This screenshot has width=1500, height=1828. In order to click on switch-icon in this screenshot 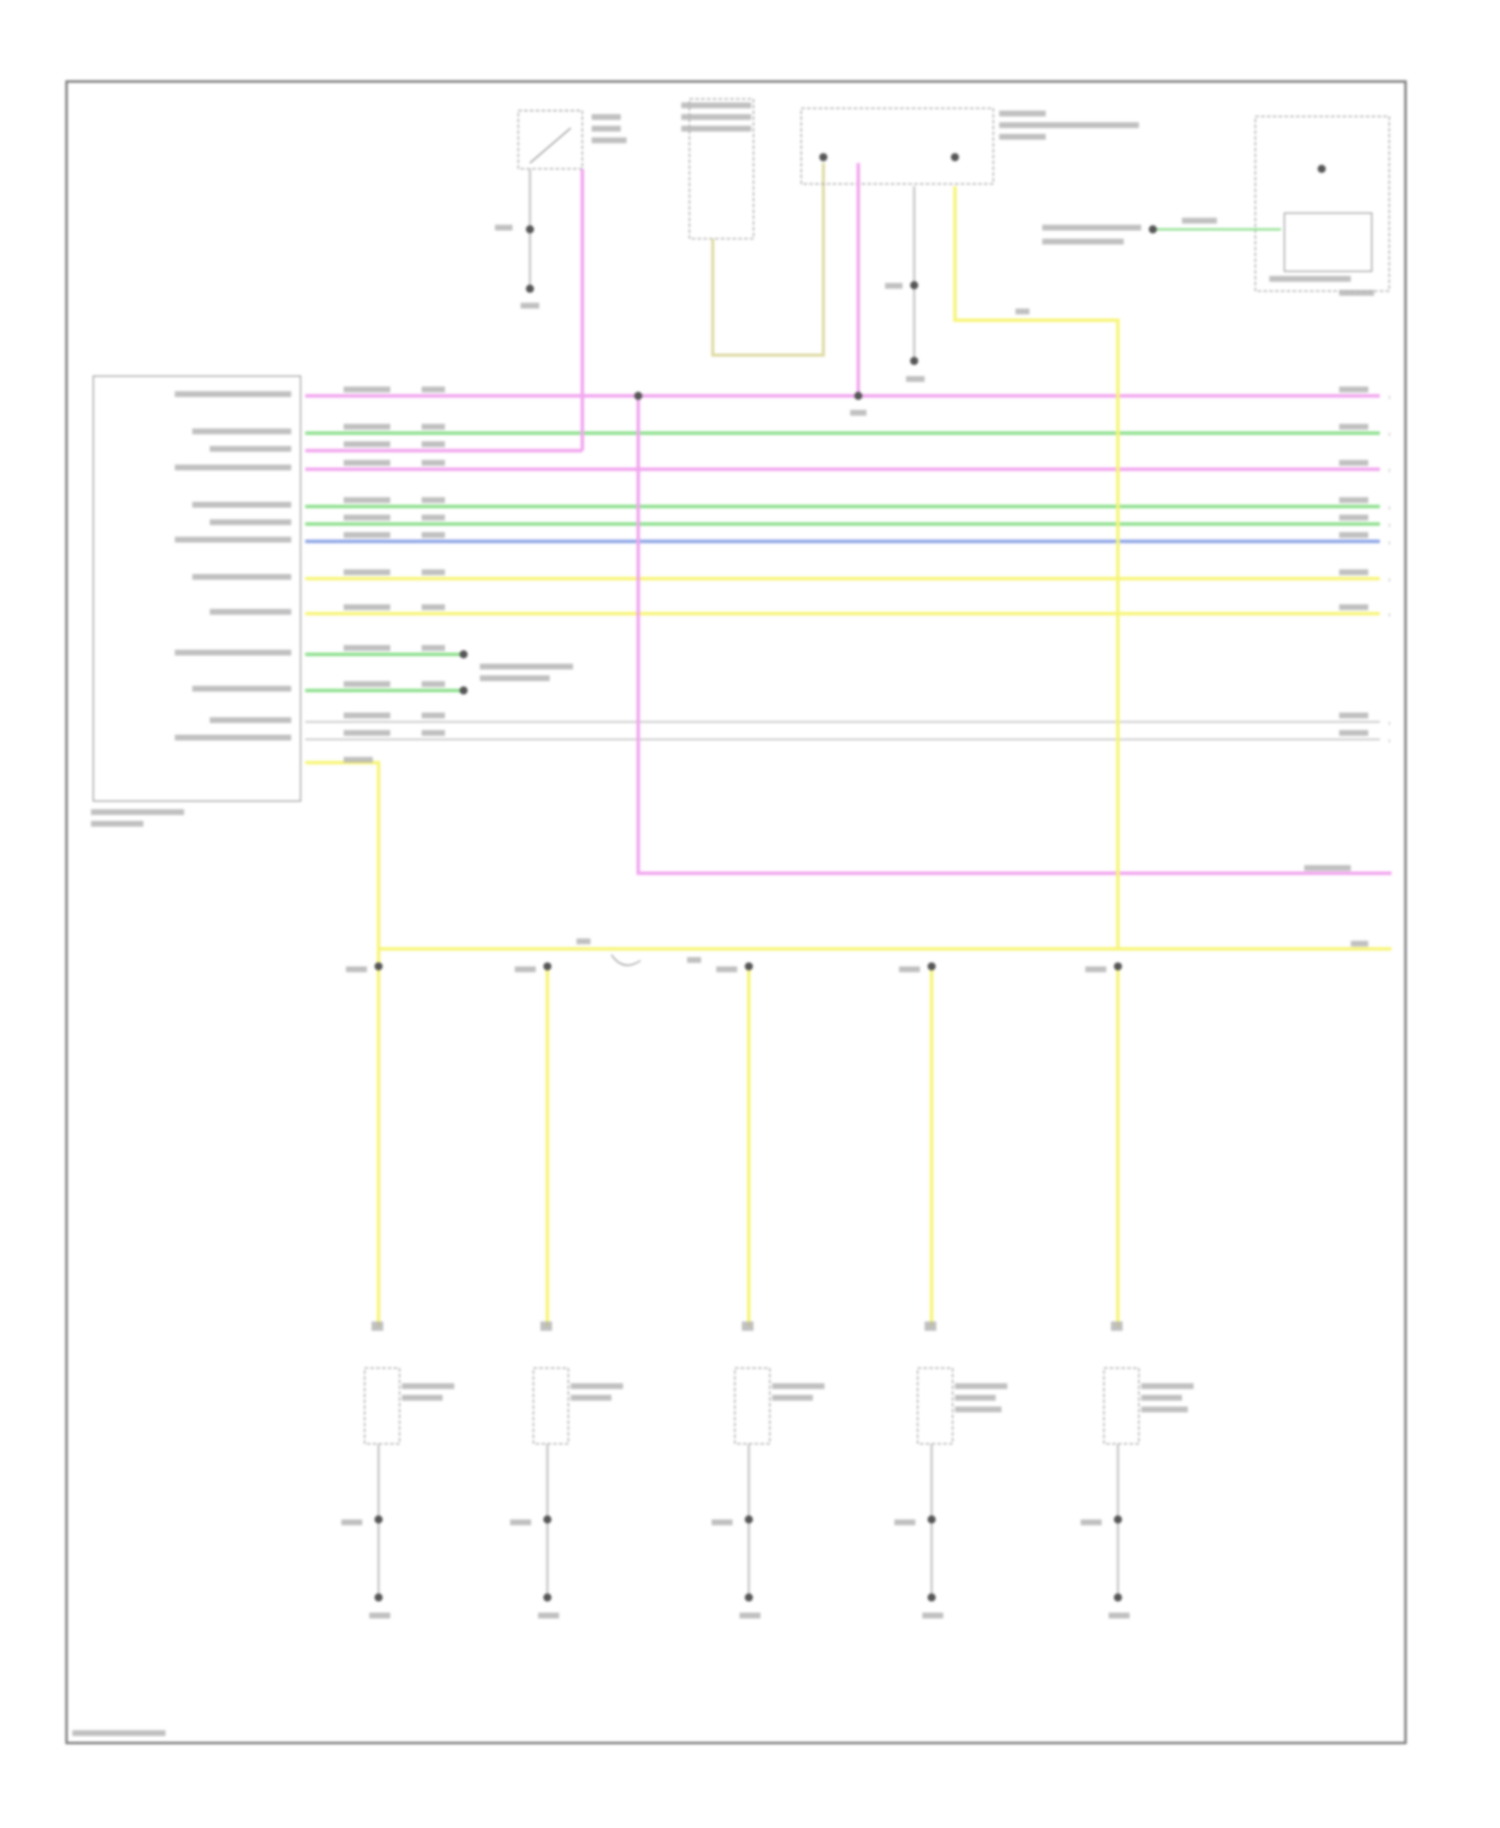, I will do `click(550, 145)`.